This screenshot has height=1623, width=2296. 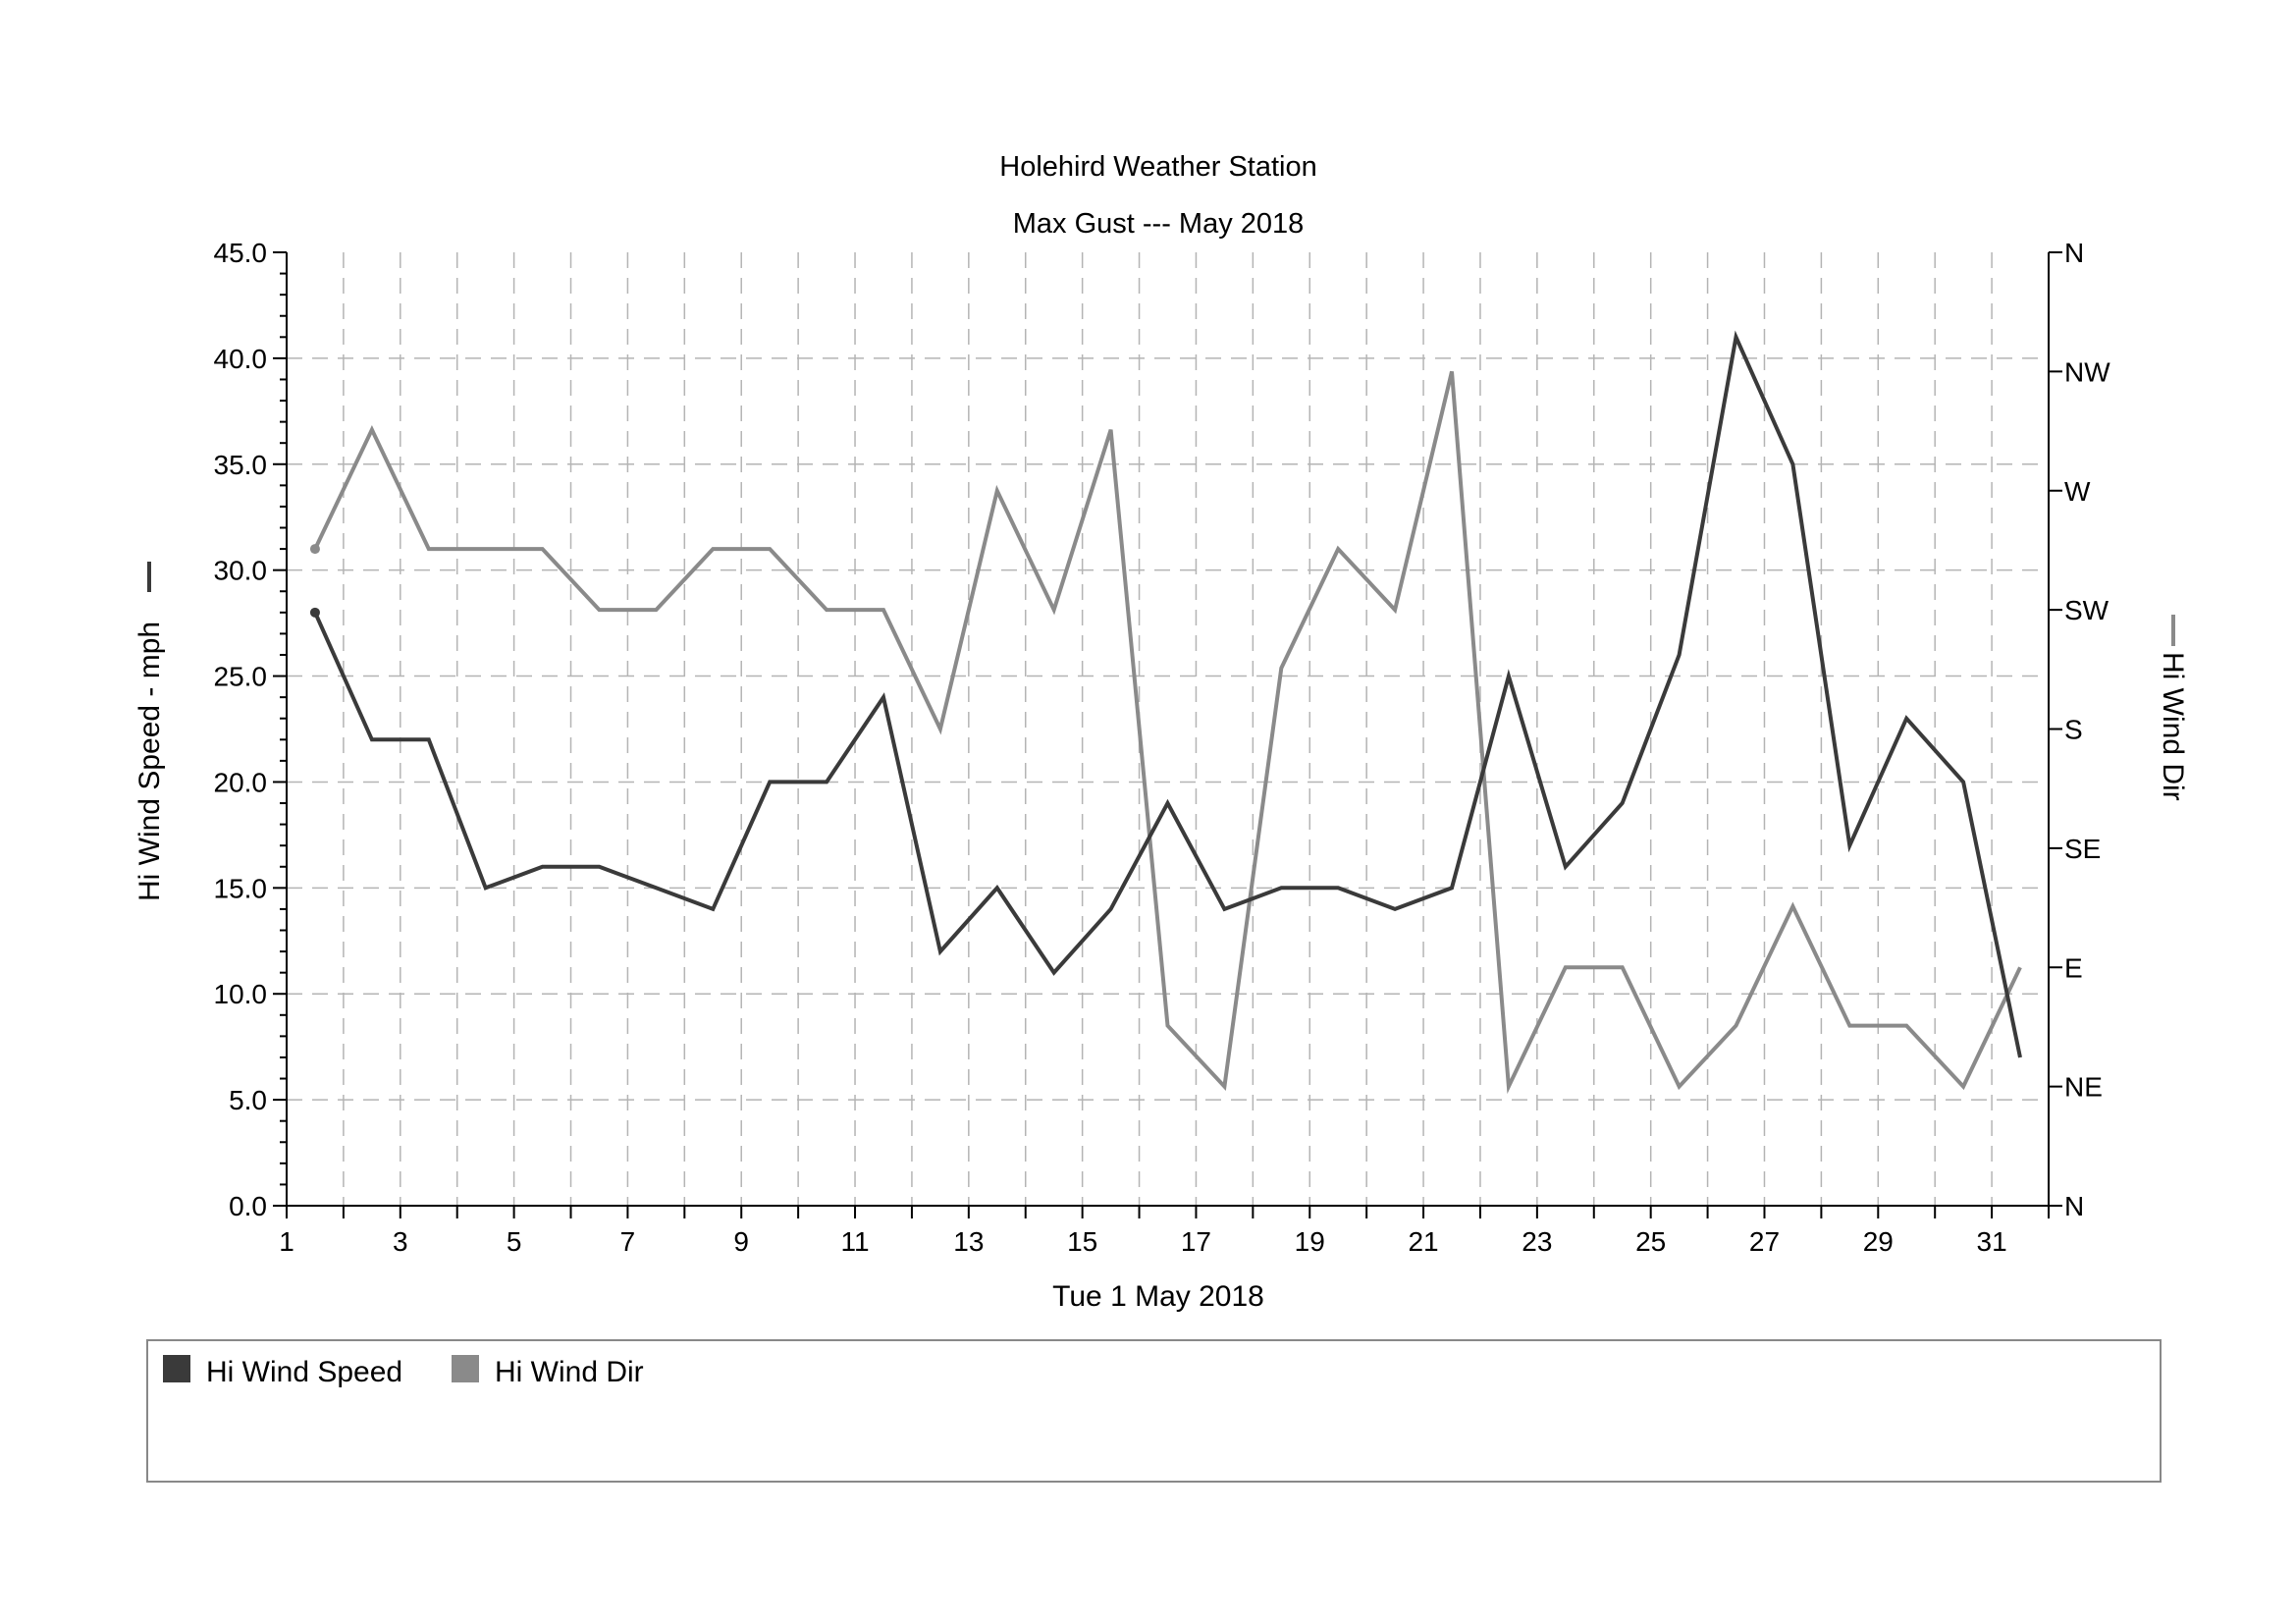 What do you see at coordinates (2086, 610) in the screenshot?
I see `y-right-tick-label: SW` at bounding box center [2086, 610].